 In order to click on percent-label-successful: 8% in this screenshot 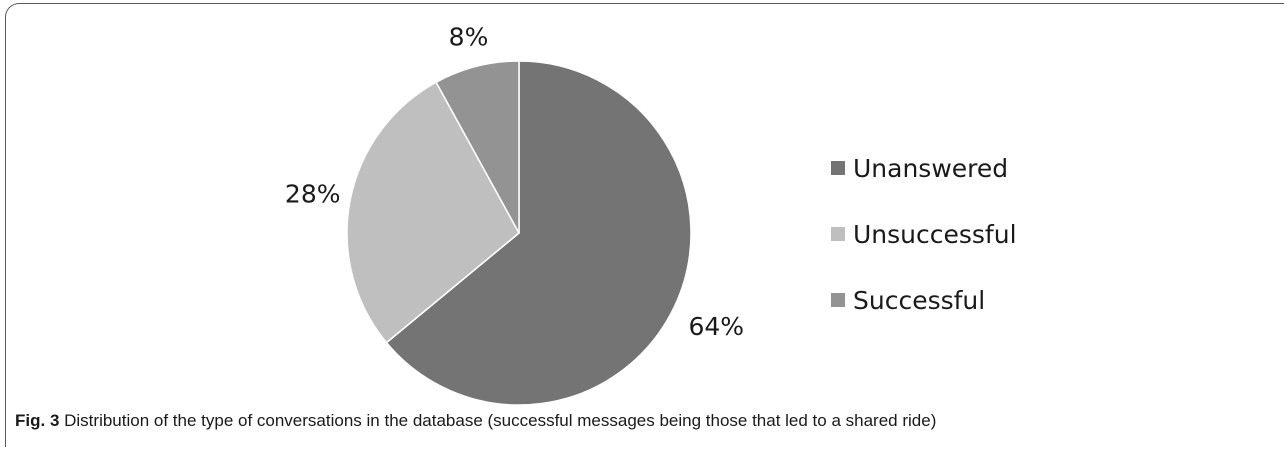, I will do `click(469, 36)`.